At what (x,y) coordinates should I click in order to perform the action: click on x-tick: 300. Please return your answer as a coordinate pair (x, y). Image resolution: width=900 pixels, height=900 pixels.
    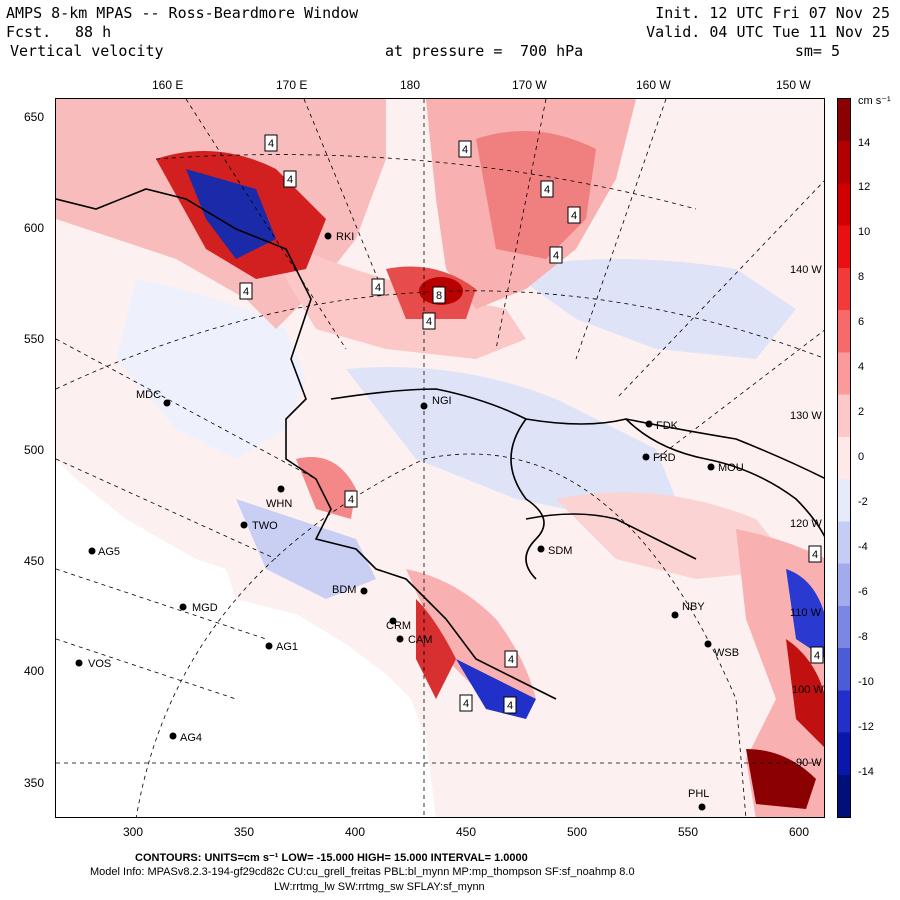
    Looking at the image, I should click on (133, 832).